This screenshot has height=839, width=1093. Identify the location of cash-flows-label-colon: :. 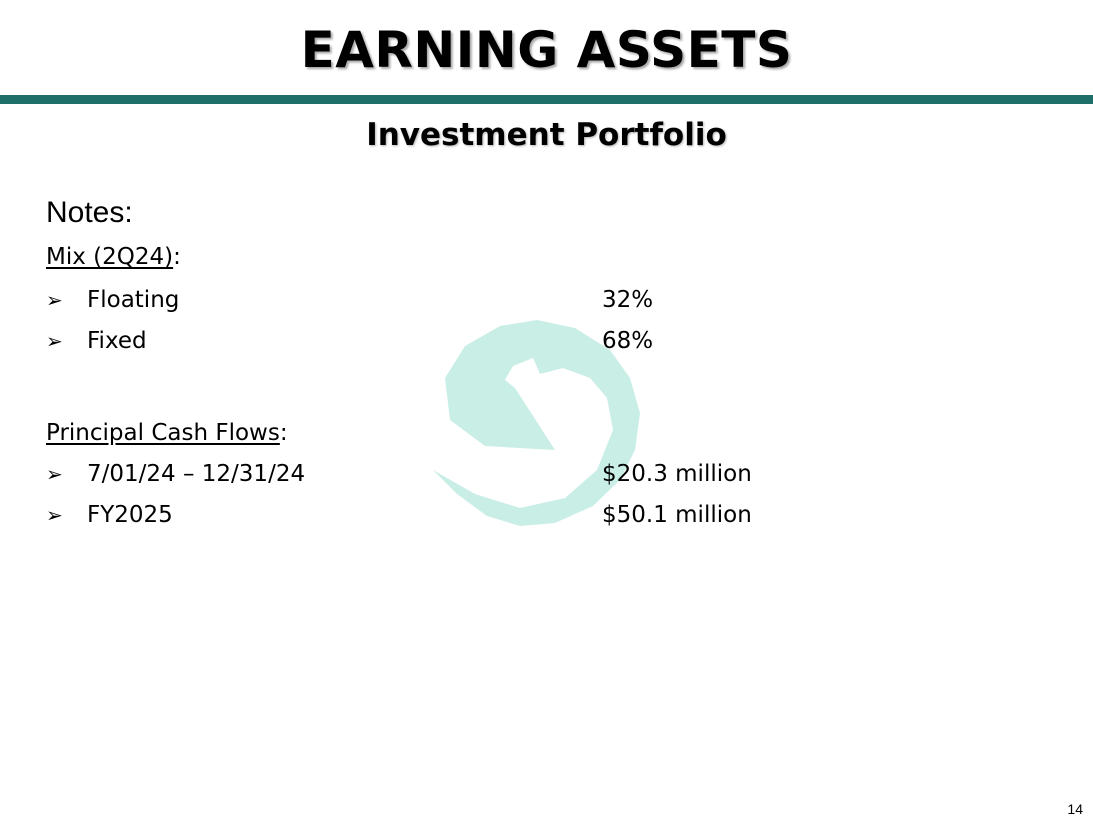
(283, 433).